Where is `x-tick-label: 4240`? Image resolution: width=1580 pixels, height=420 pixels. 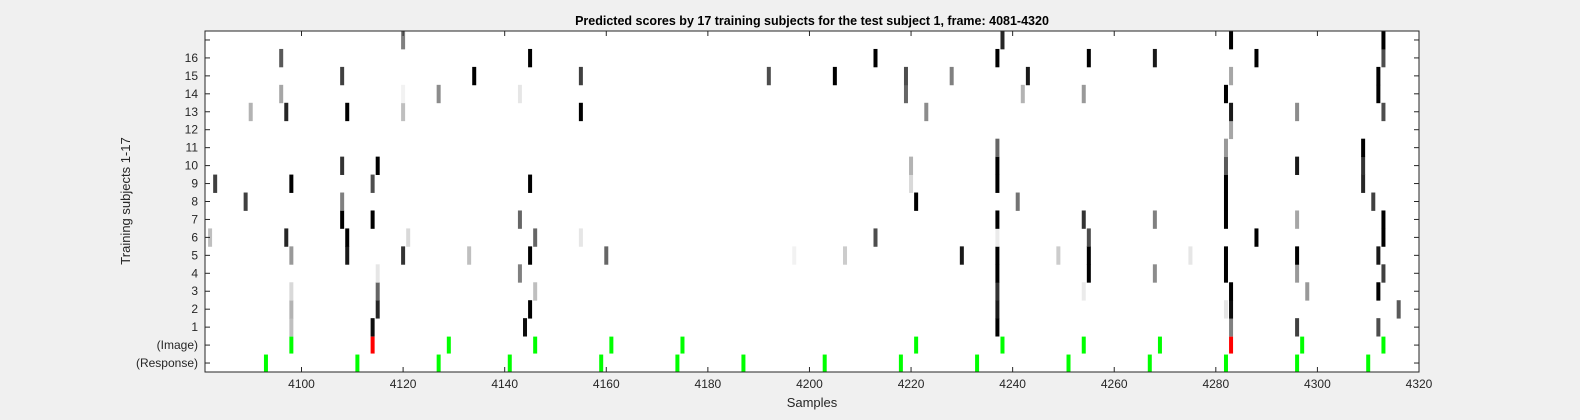 x-tick-label: 4240 is located at coordinates (1012, 384).